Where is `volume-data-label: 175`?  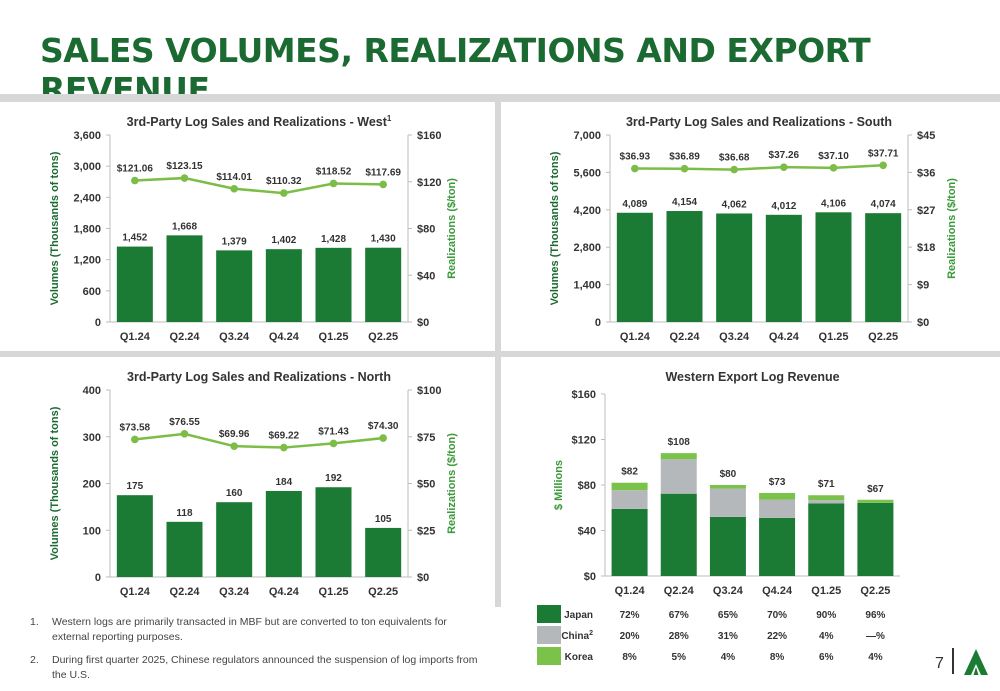 volume-data-label: 175 is located at coordinates (134, 486).